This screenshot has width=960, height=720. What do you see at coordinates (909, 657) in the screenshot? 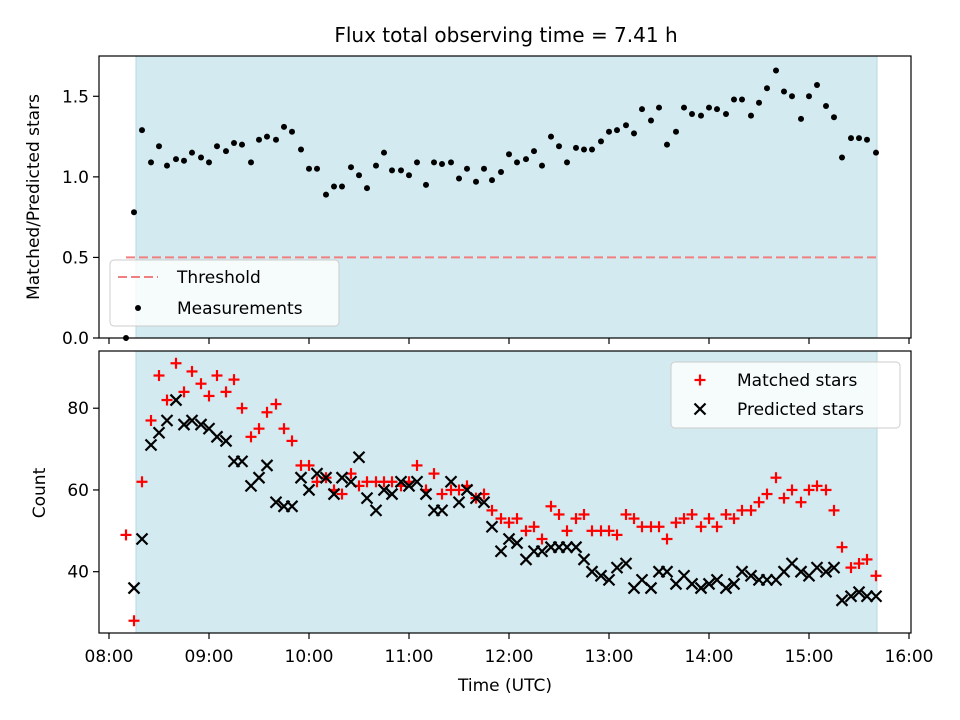
I see `x-tick-label: 16:00` at bounding box center [909, 657].